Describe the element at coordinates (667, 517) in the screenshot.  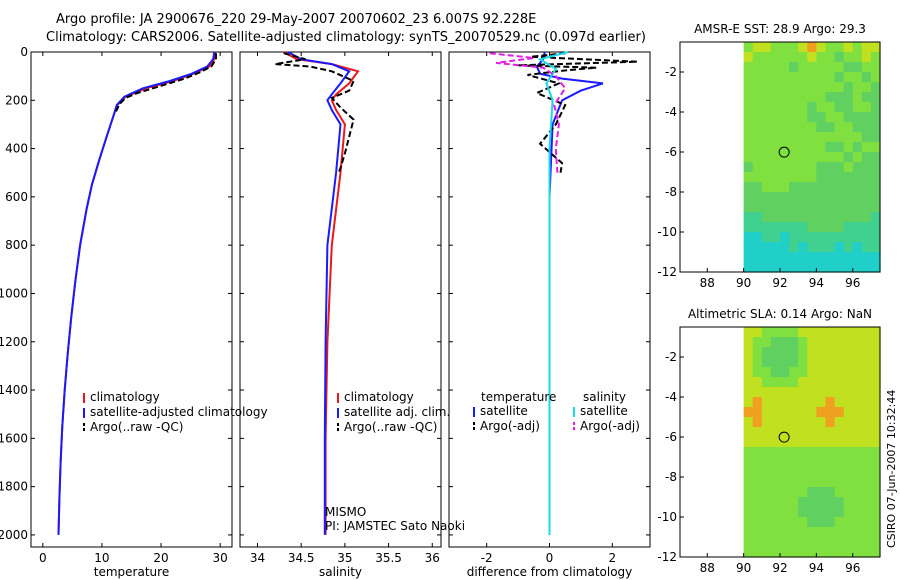
I see `sla-map-ytick-label: -10` at that location.